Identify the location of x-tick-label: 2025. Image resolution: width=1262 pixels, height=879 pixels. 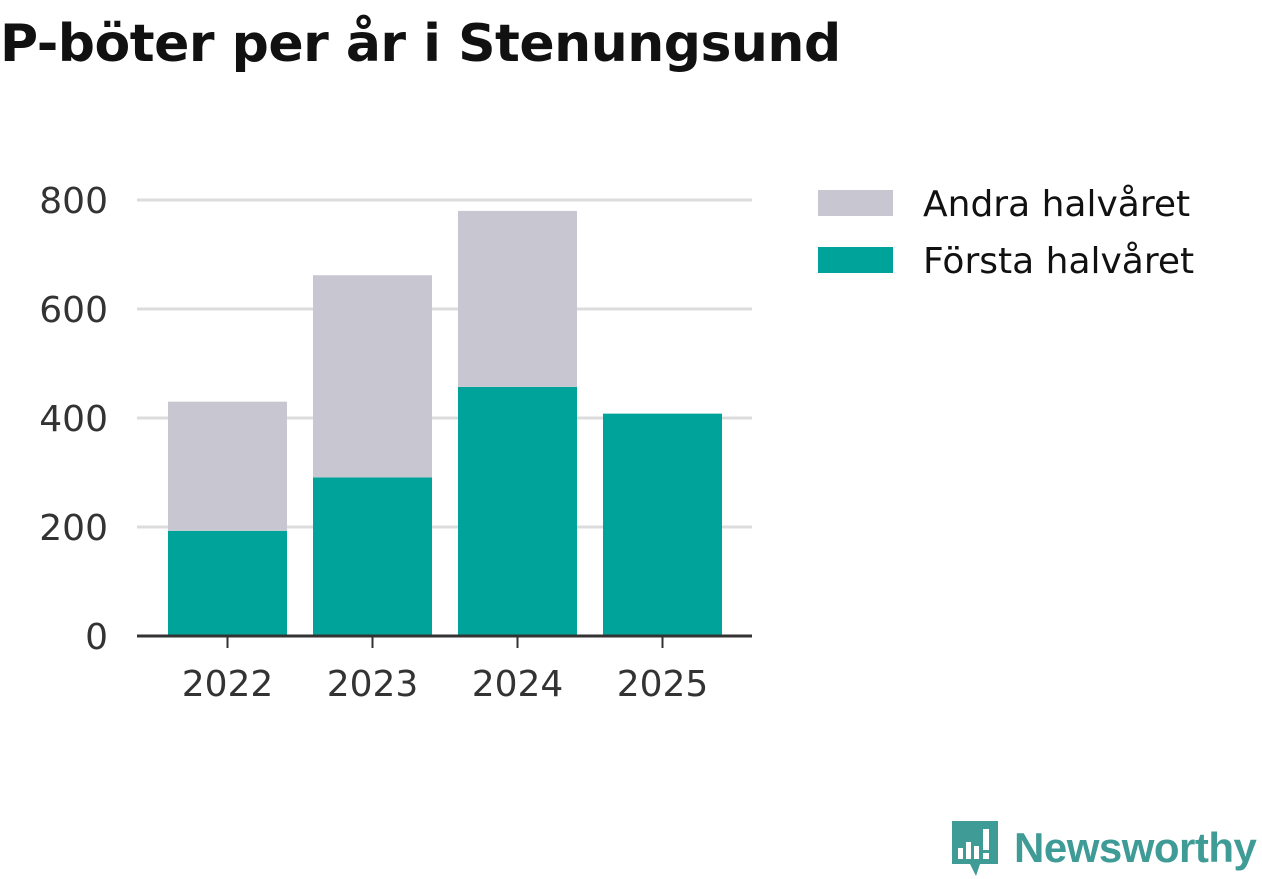
(663, 684).